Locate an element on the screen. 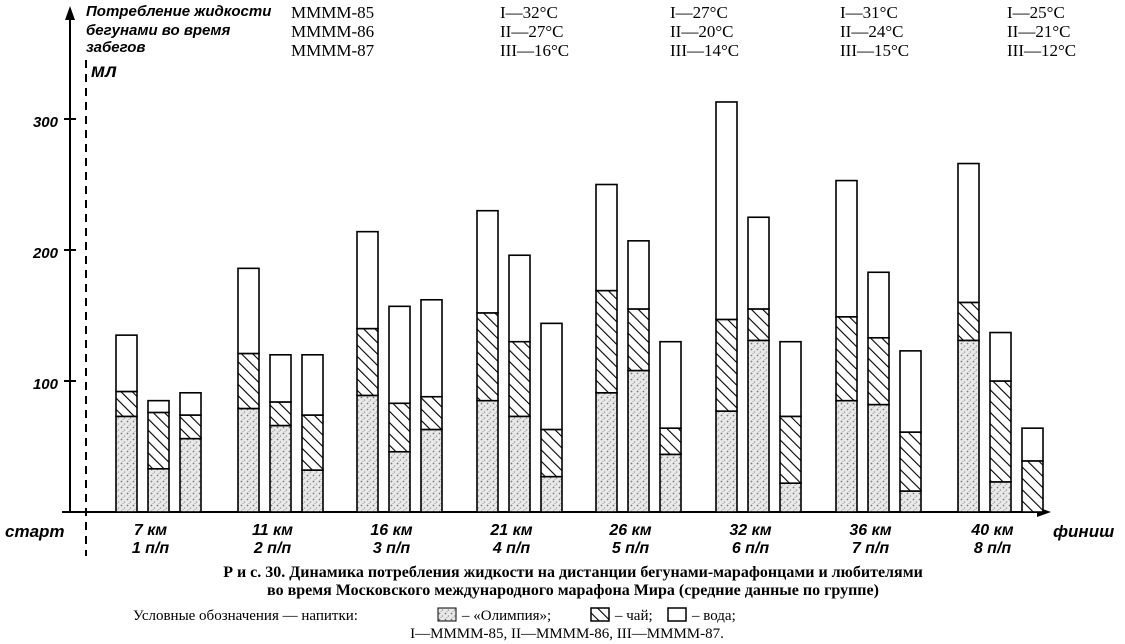 Image resolution: width=1125 pixels, height=644 pixels. legend-swatch-water is located at coordinates (677, 614).